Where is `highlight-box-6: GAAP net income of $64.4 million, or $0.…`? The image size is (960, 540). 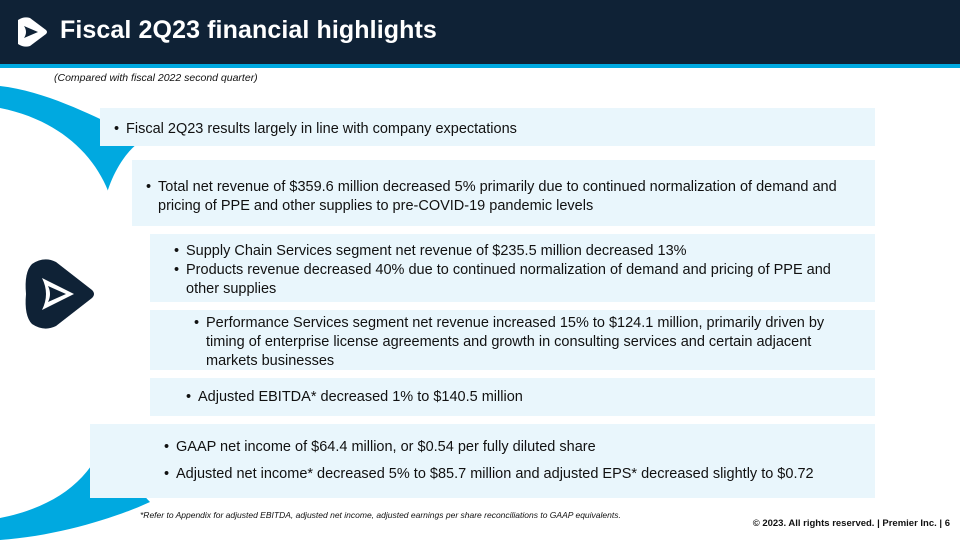
highlight-box-6: GAAP net income of $64.4 million, or $0.… is located at coordinates (482, 461).